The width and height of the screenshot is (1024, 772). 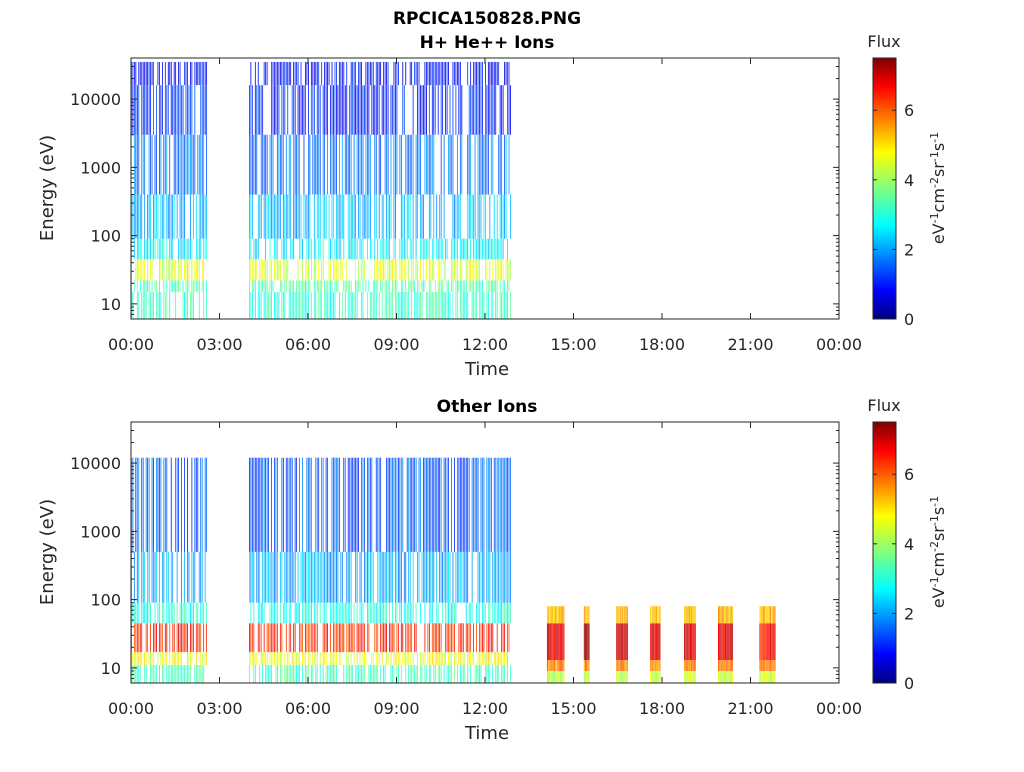 What do you see at coordinates (909, 474) in the screenshot?
I see `colorbar-tick-label: 6` at bounding box center [909, 474].